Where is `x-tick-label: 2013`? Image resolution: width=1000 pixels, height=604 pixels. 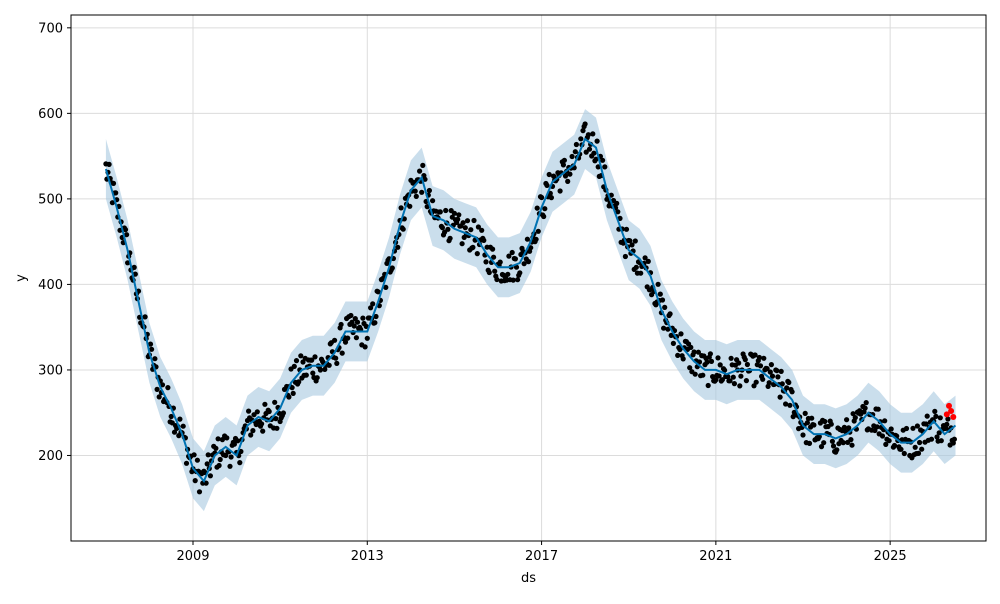 x-tick-label: 2013 is located at coordinates (367, 556).